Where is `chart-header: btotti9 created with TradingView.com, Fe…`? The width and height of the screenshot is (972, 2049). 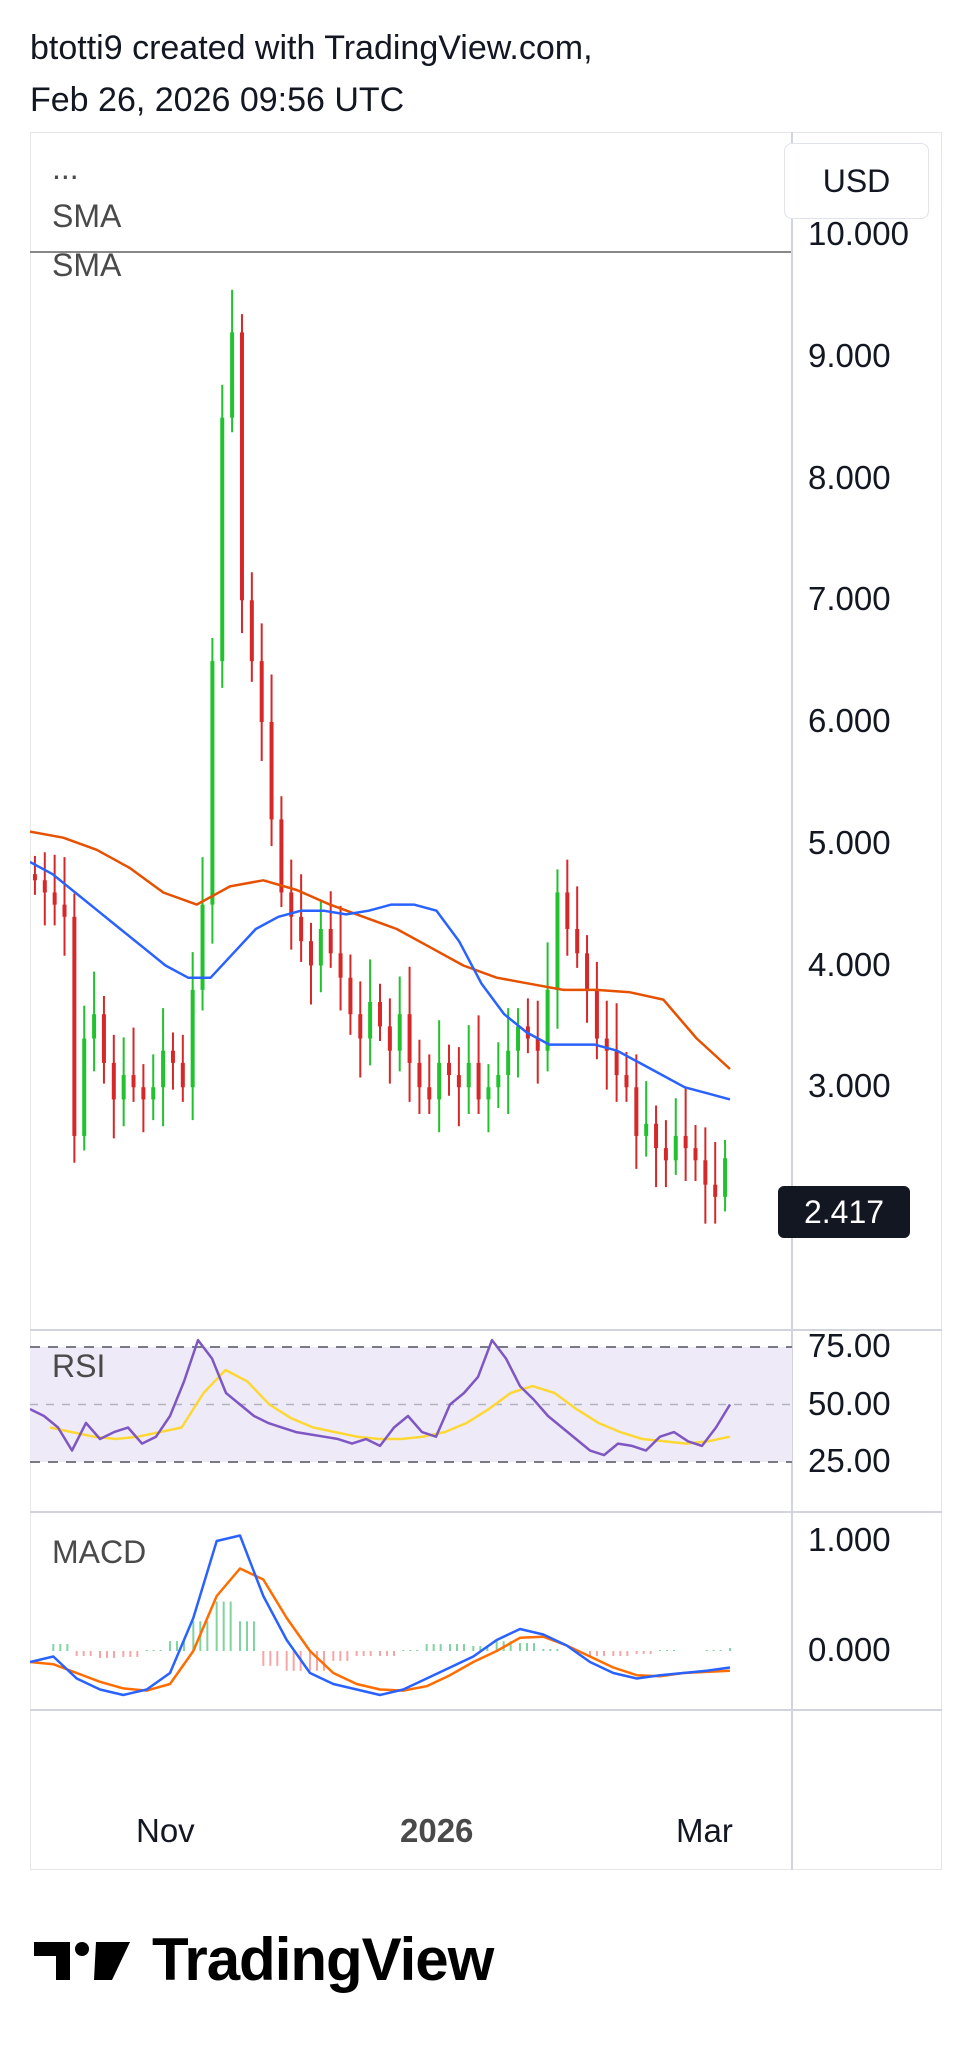 chart-header: btotti9 created with TradingView.com, Fe… is located at coordinates (311, 74).